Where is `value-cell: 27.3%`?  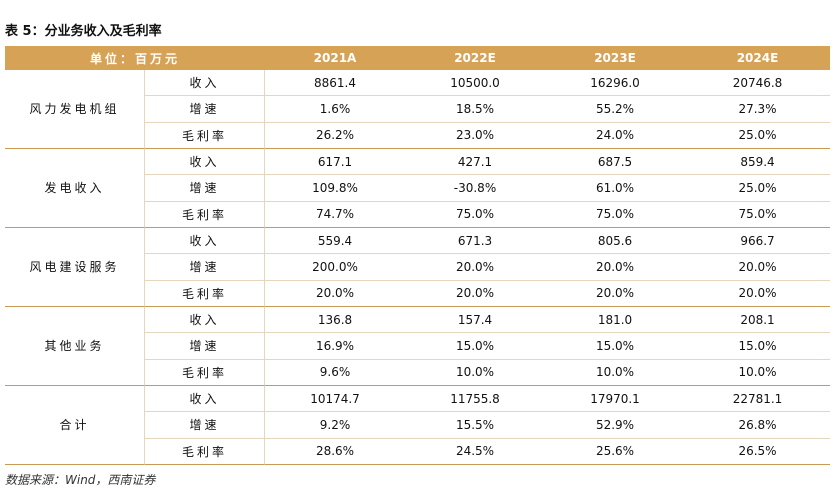
value-cell: 27.3% is located at coordinates (757, 109).